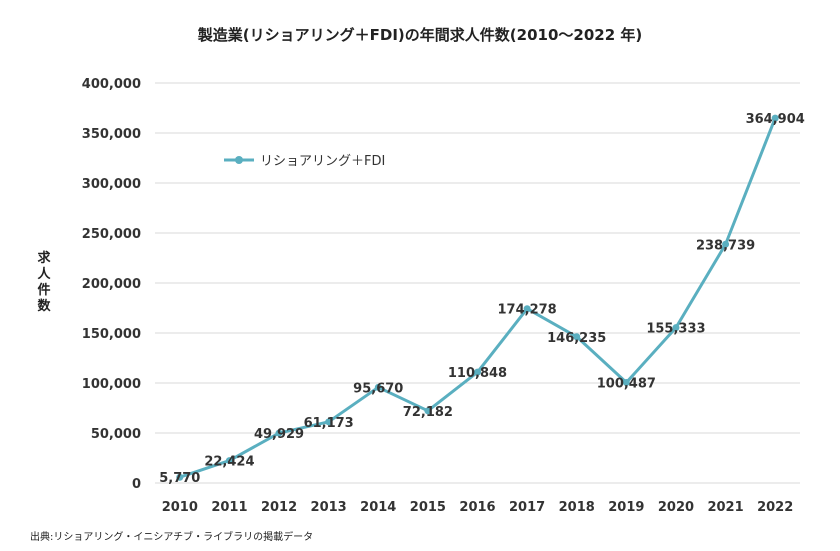 The height and width of the screenshot is (551, 840). Describe the element at coordinates (111, 234) in the screenshot. I see `y-tick-label: 250,000` at that location.